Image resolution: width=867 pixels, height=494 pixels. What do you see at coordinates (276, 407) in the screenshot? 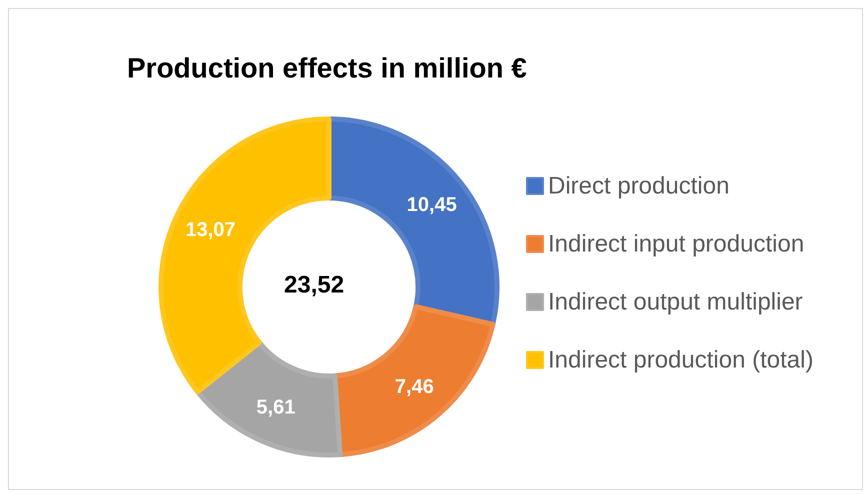
I see `data-label: 5,61` at bounding box center [276, 407].